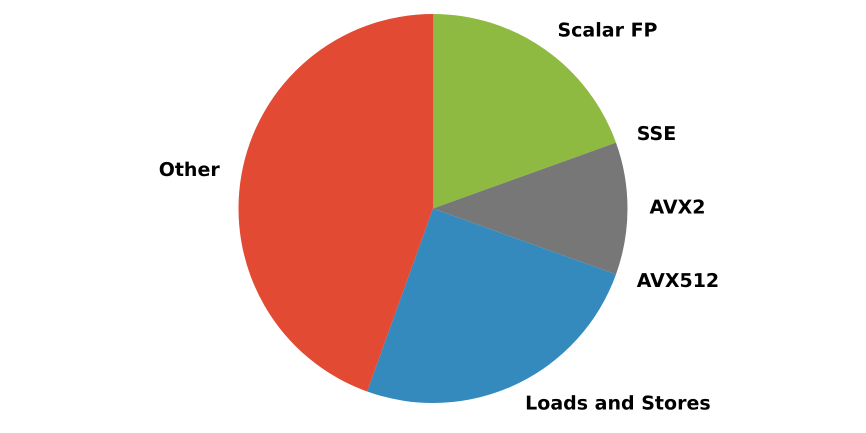 This screenshot has height=433, width=866. What do you see at coordinates (678, 207) in the screenshot?
I see `slice-label: AVX2` at bounding box center [678, 207].